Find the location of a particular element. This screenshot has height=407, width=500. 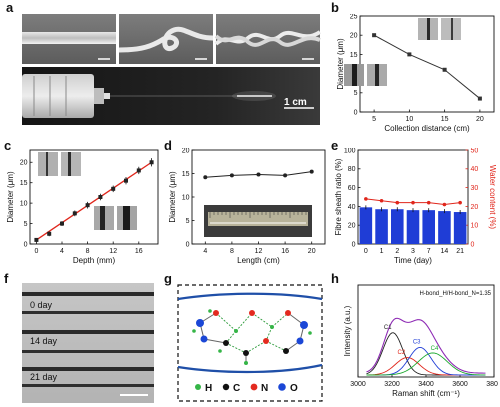

scale-bar-label: 1 cm is located at coordinates (295, 102).